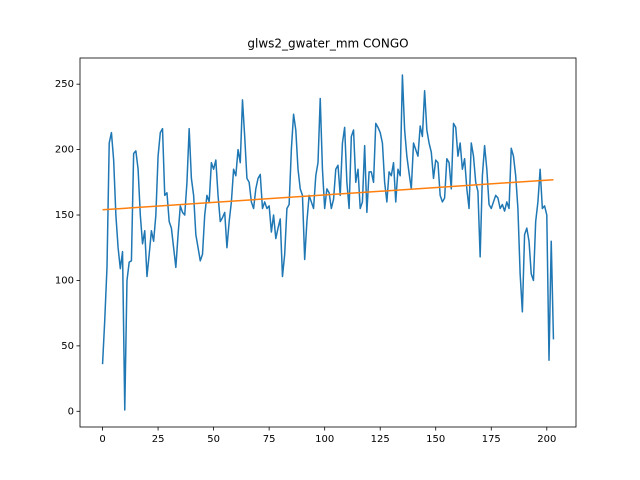  Describe the element at coordinates (64, 280) in the screenshot. I see `y-tick-label: 100` at that location.